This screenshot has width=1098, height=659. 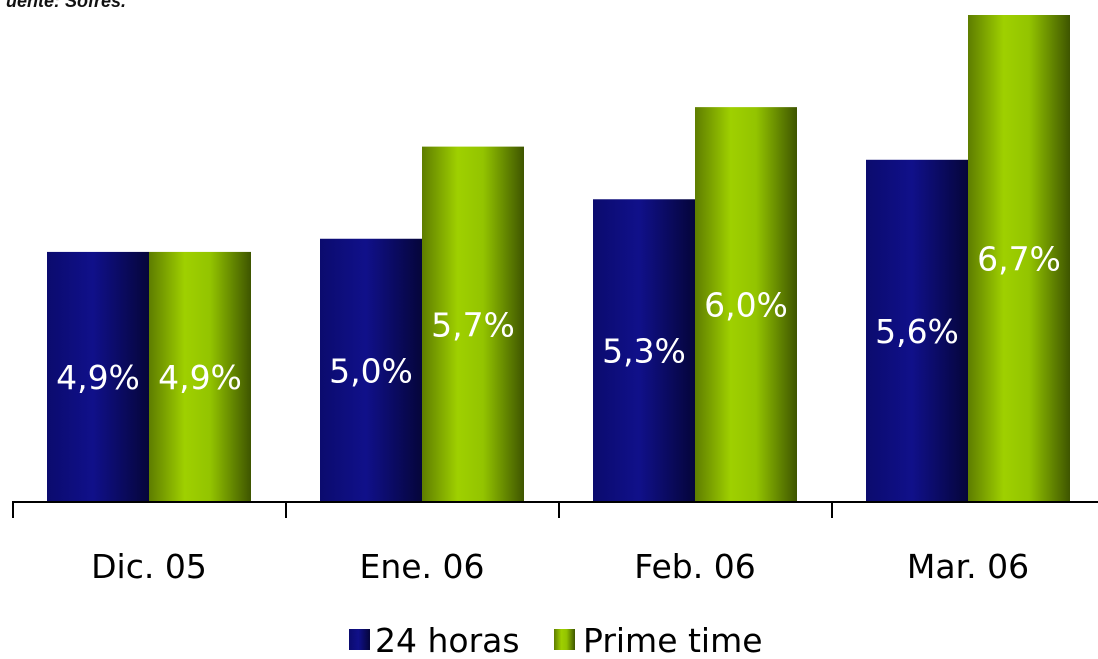 I want to click on x-tick-label: Mar. 06, so click(x=968, y=566).